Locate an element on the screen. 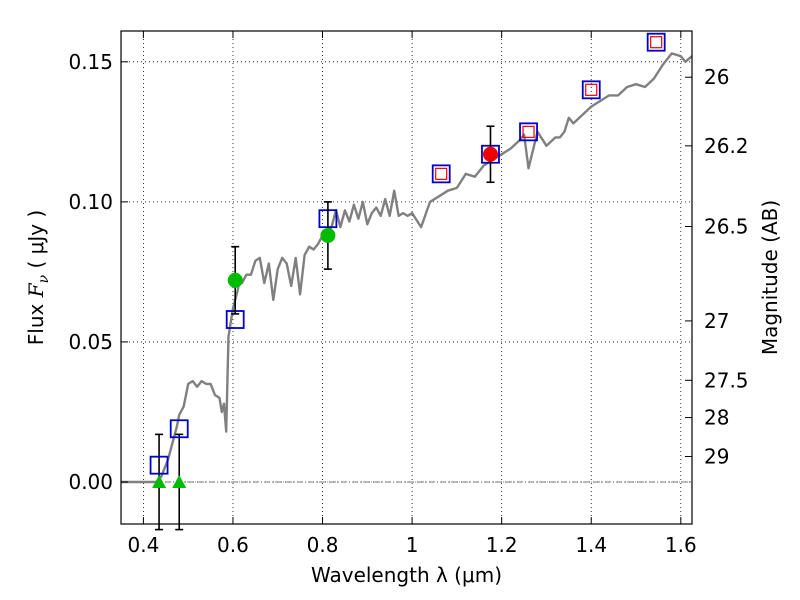  x-tick-label: 0.6 is located at coordinates (233, 545).